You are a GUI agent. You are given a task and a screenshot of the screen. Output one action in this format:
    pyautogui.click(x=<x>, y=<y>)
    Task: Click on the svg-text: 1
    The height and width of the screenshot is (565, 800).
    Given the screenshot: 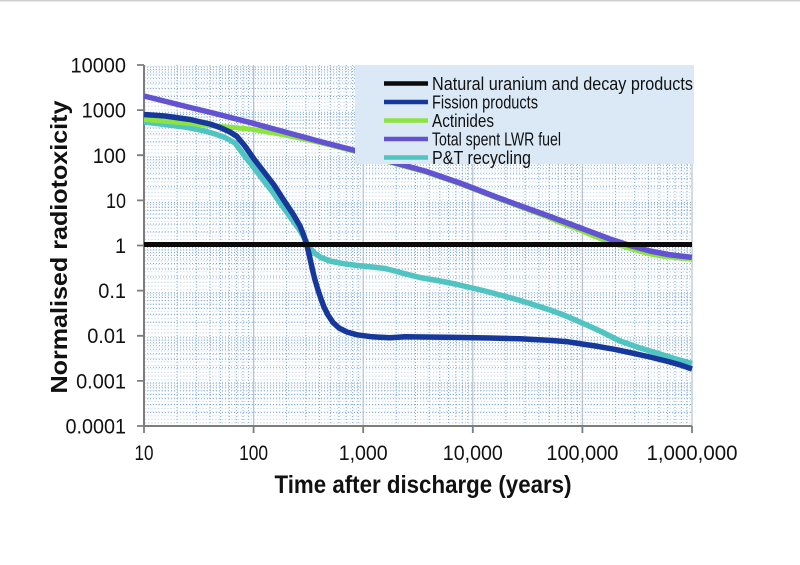 What is the action you would take?
    pyautogui.click(x=120, y=246)
    